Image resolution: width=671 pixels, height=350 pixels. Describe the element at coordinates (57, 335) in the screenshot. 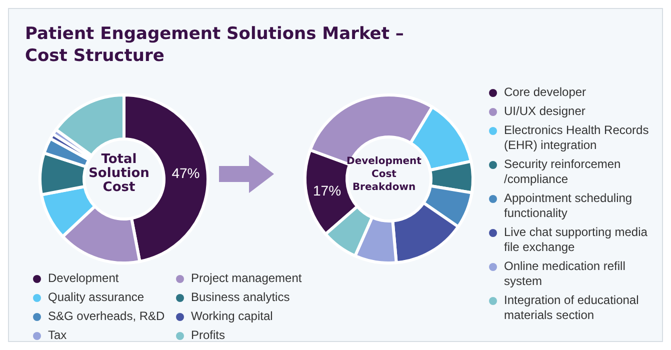

I see `legend-label: Tax` at that location.